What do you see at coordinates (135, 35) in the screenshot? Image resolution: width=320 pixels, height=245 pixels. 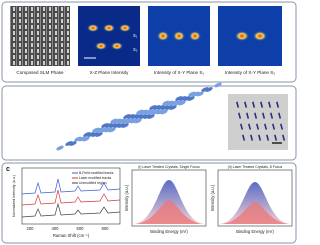 I see `marker: S₁` at bounding box center [135, 35].